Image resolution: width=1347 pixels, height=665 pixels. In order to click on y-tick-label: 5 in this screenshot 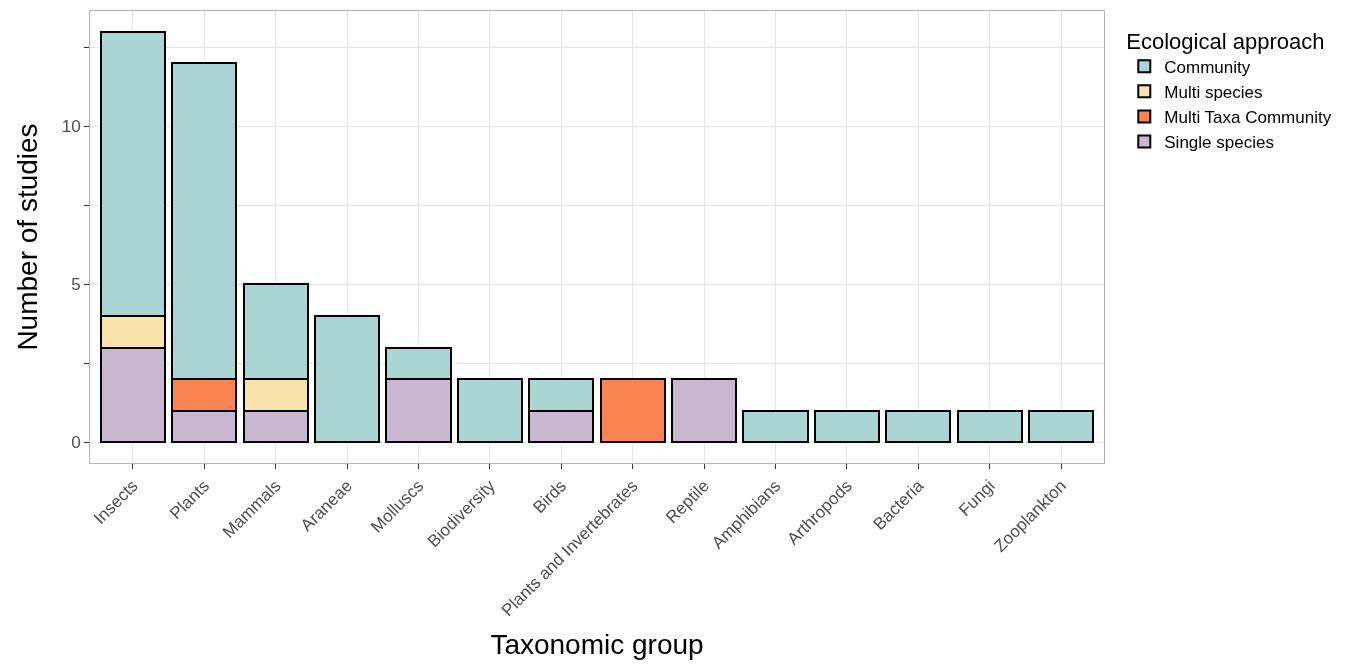, I will do `click(76, 285)`.